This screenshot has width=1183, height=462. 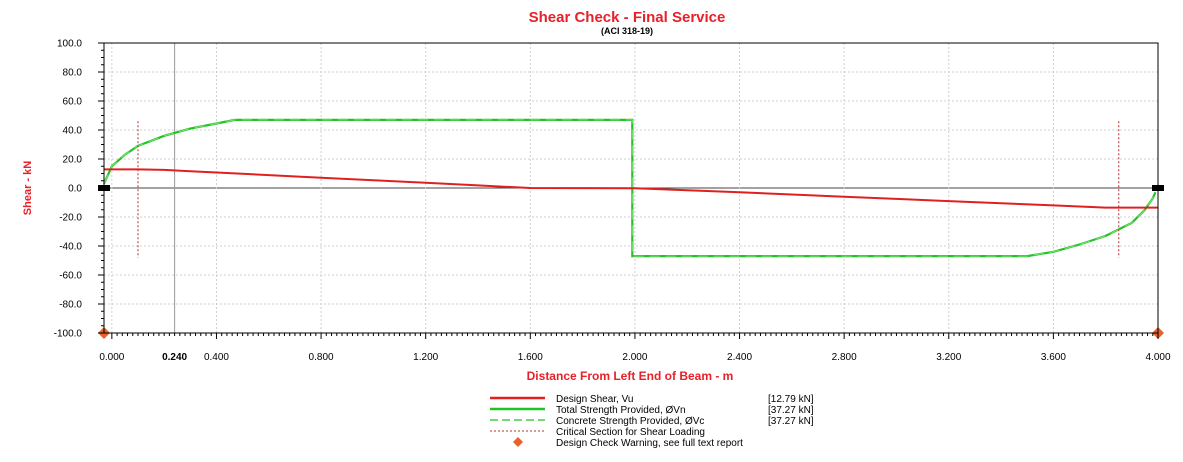 I want to click on x-tick-label: 0.400, so click(x=216, y=357).